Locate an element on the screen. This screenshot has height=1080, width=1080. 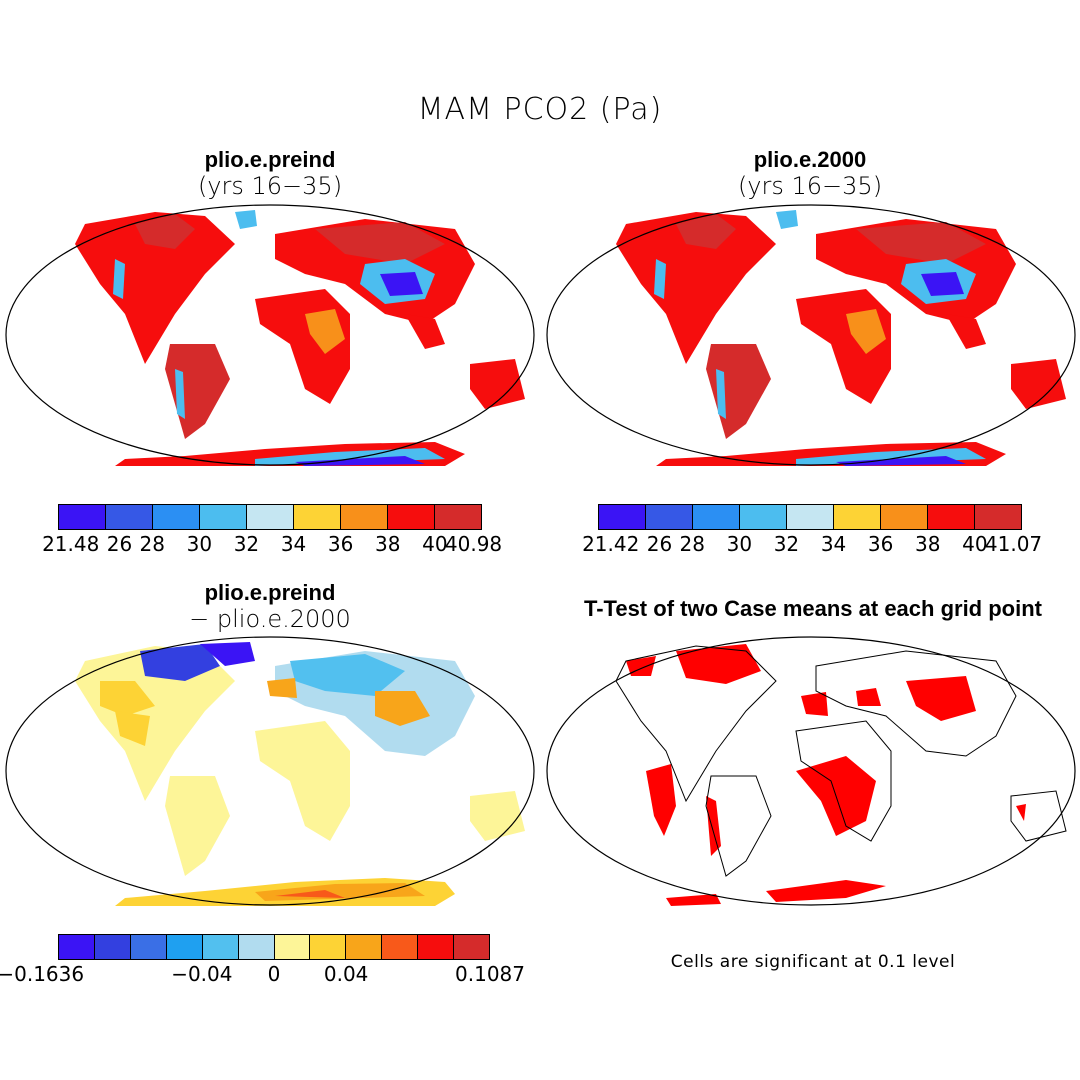
map-border-bottom-right is located at coordinates (811, 771).